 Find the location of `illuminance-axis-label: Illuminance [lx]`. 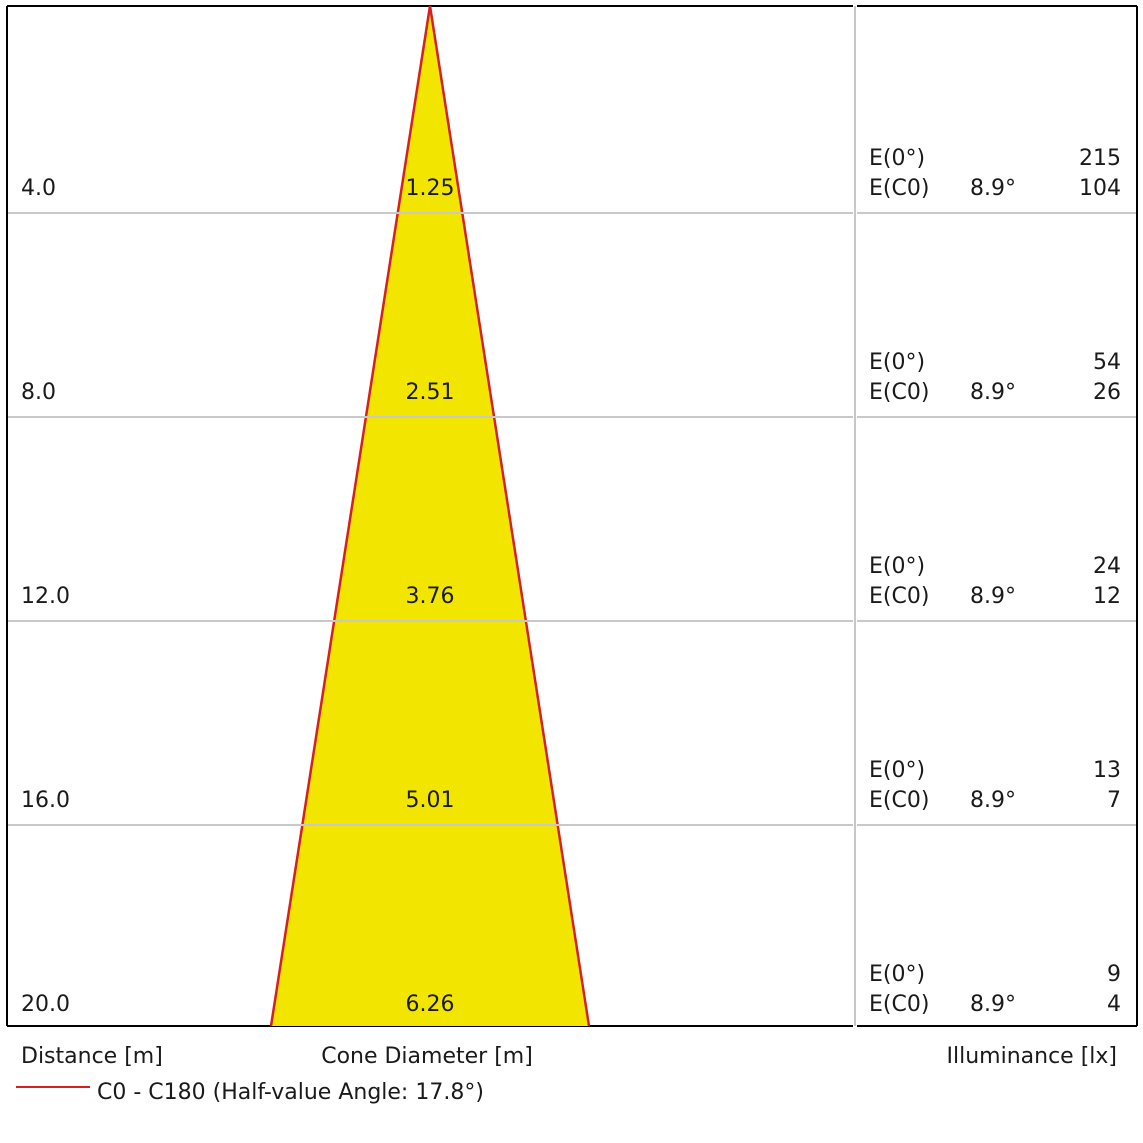

illuminance-axis-label: Illuminance [lx] is located at coordinates (1032, 1056).